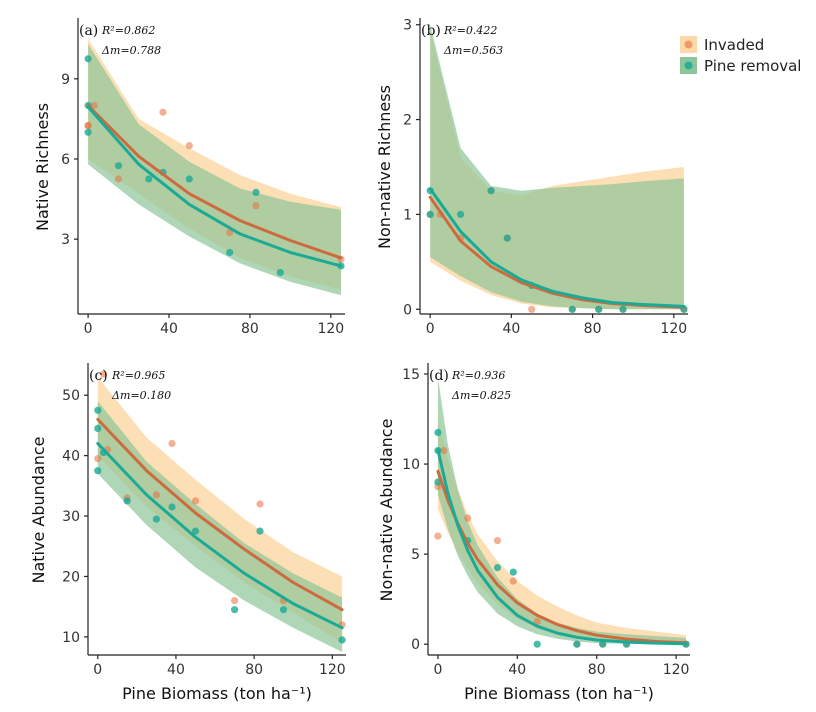 The image size is (816, 712). I want to click on y-tick-label: 2, so click(407, 121).